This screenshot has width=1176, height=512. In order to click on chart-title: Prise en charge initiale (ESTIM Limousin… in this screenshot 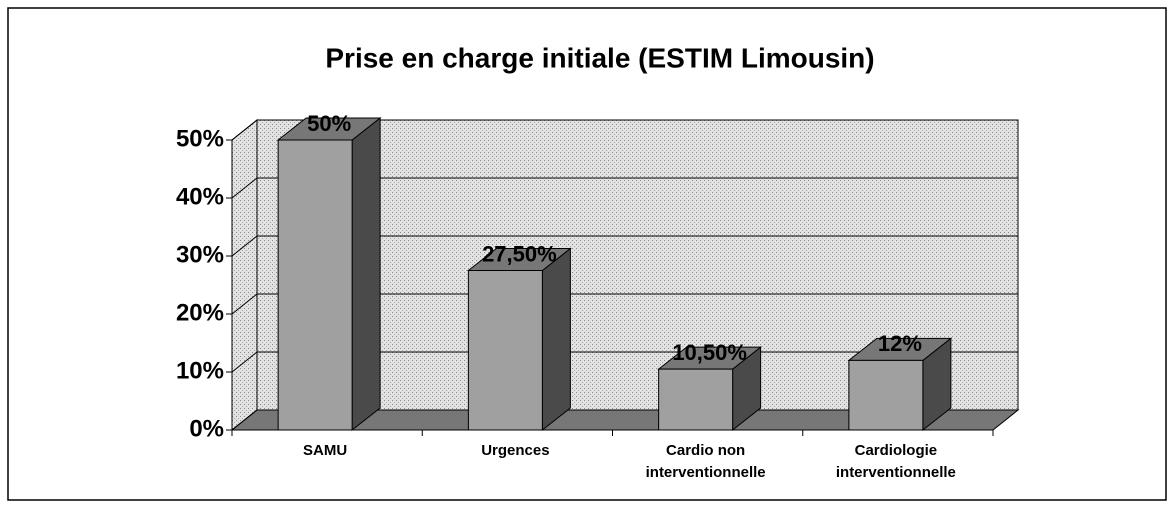, I will do `click(599, 57)`.